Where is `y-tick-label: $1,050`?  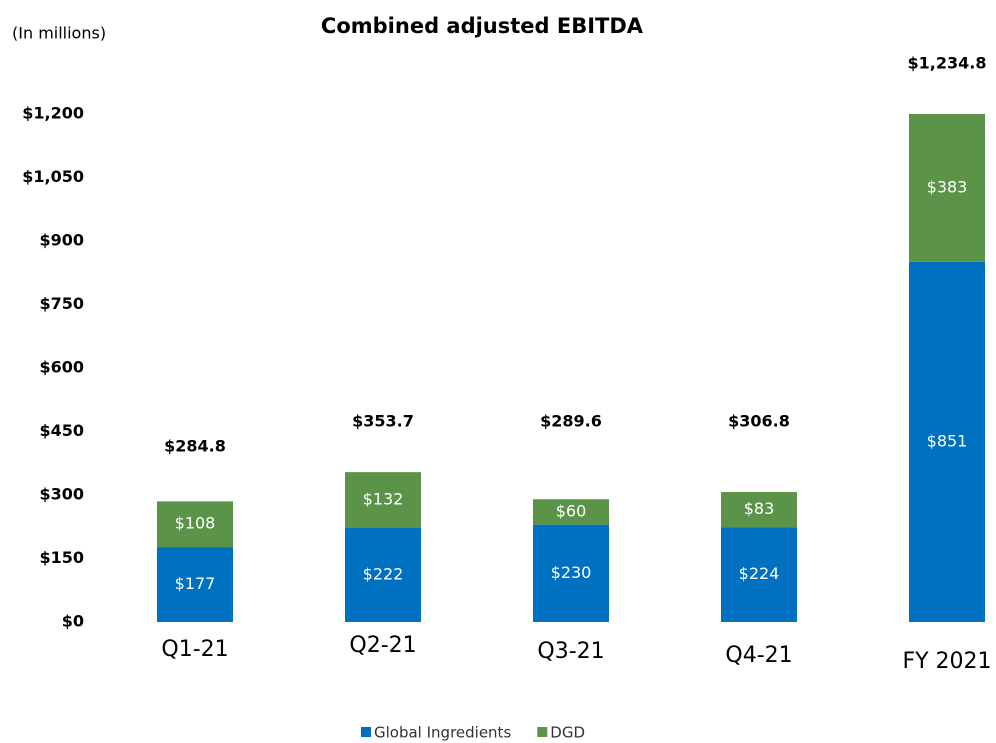
y-tick-label: $1,050 is located at coordinates (53, 176).